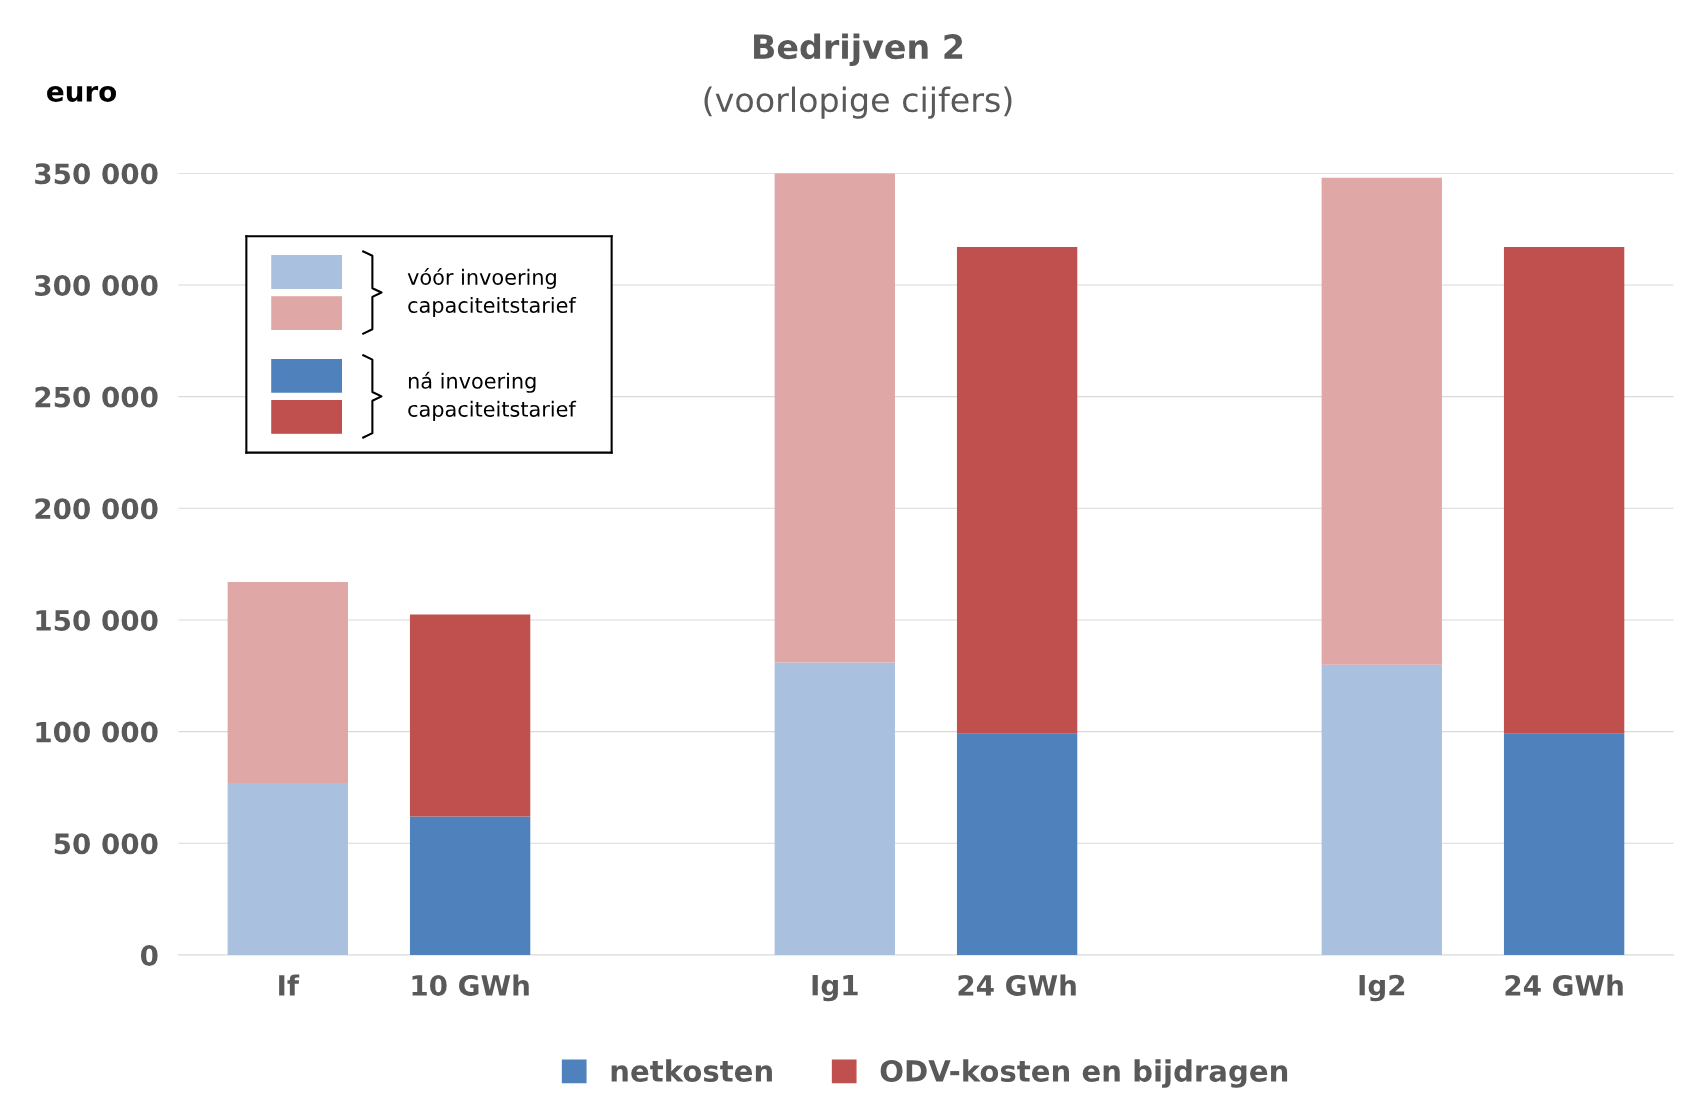  What do you see at coordinates (470, 985) in the screenshot?
I see `x-tick-label: 10 GWh` at bounding box center [470, 985].